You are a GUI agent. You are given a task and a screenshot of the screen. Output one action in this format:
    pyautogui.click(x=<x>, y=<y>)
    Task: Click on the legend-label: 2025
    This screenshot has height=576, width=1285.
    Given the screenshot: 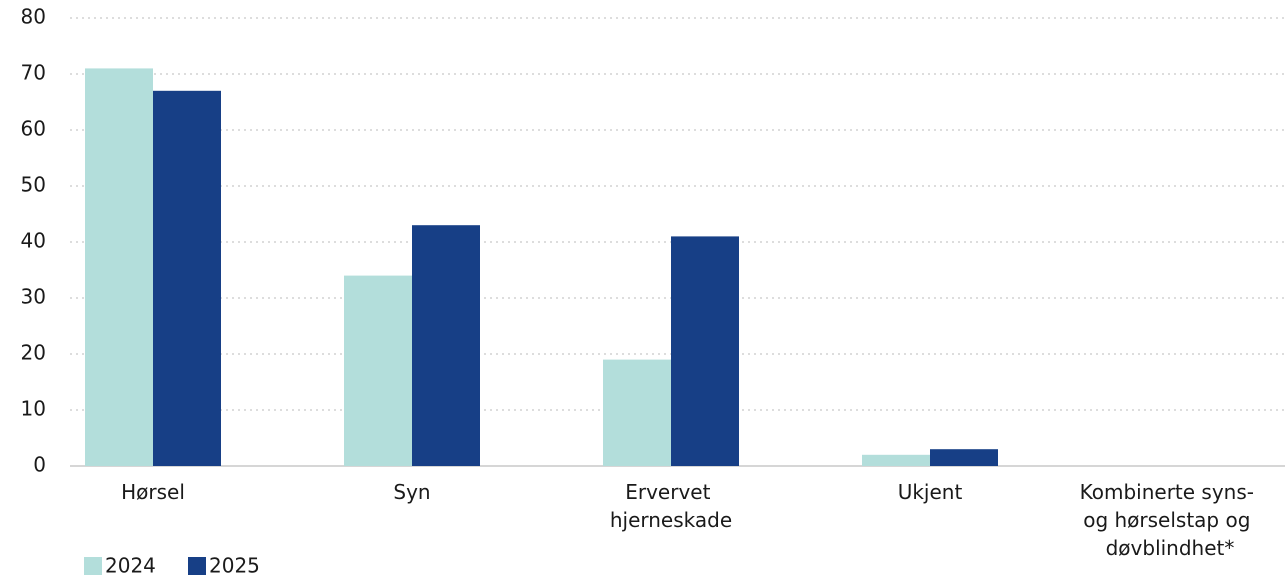 What is the action you would take?
    pyautogui.click(x=234, y=565)
    